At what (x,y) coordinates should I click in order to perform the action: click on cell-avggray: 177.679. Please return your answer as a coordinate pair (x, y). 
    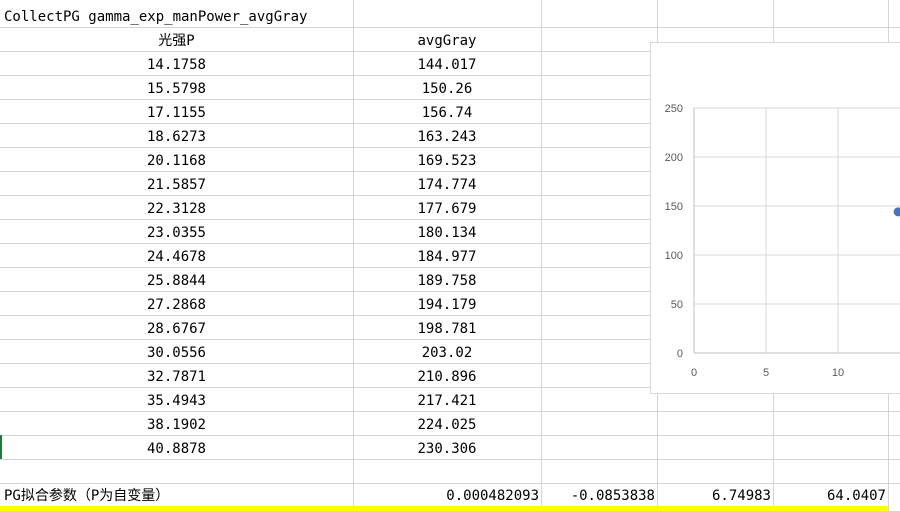
    Looking at the image, I should click on (447, 209).